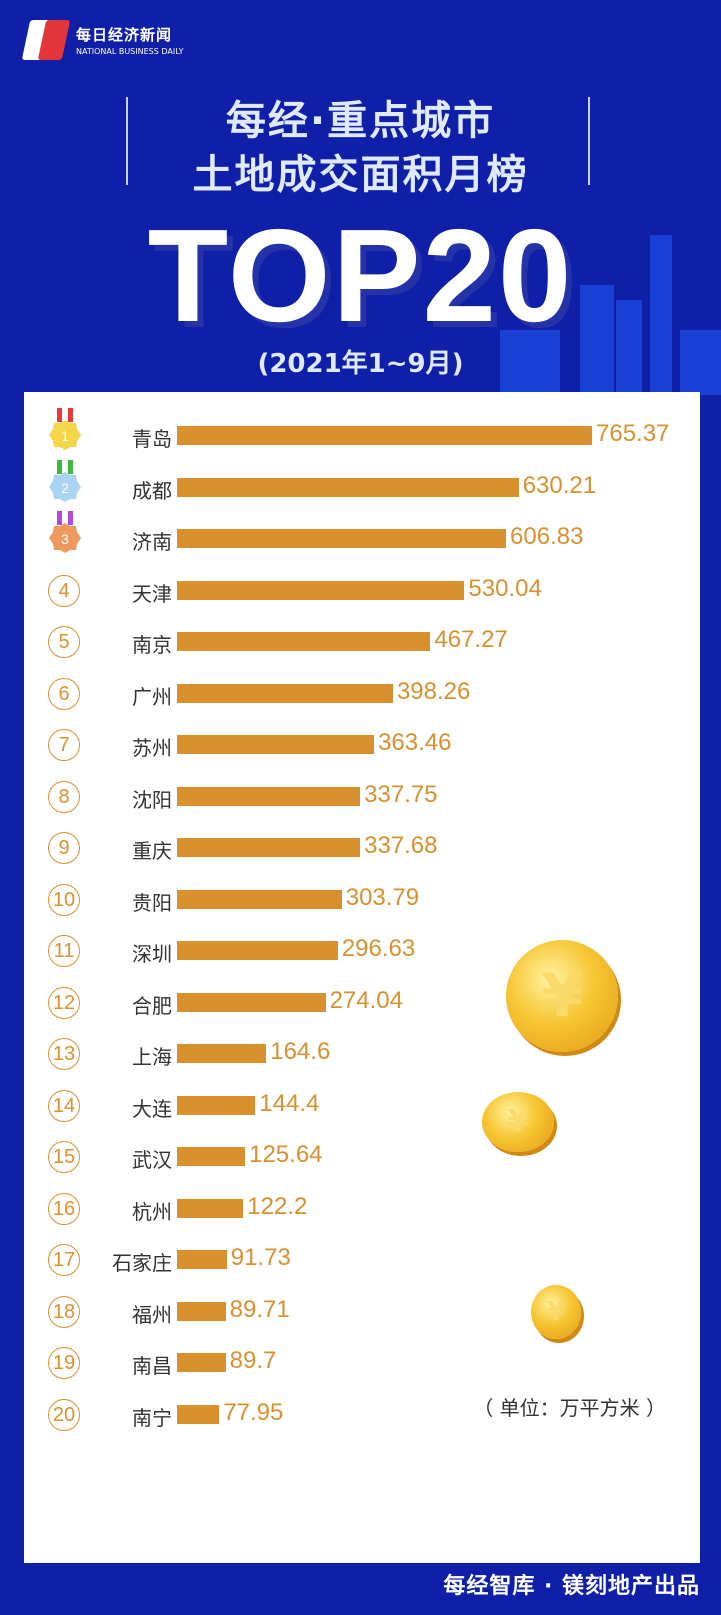  I want to click on city-label: 贵阳, so click(152, 902).